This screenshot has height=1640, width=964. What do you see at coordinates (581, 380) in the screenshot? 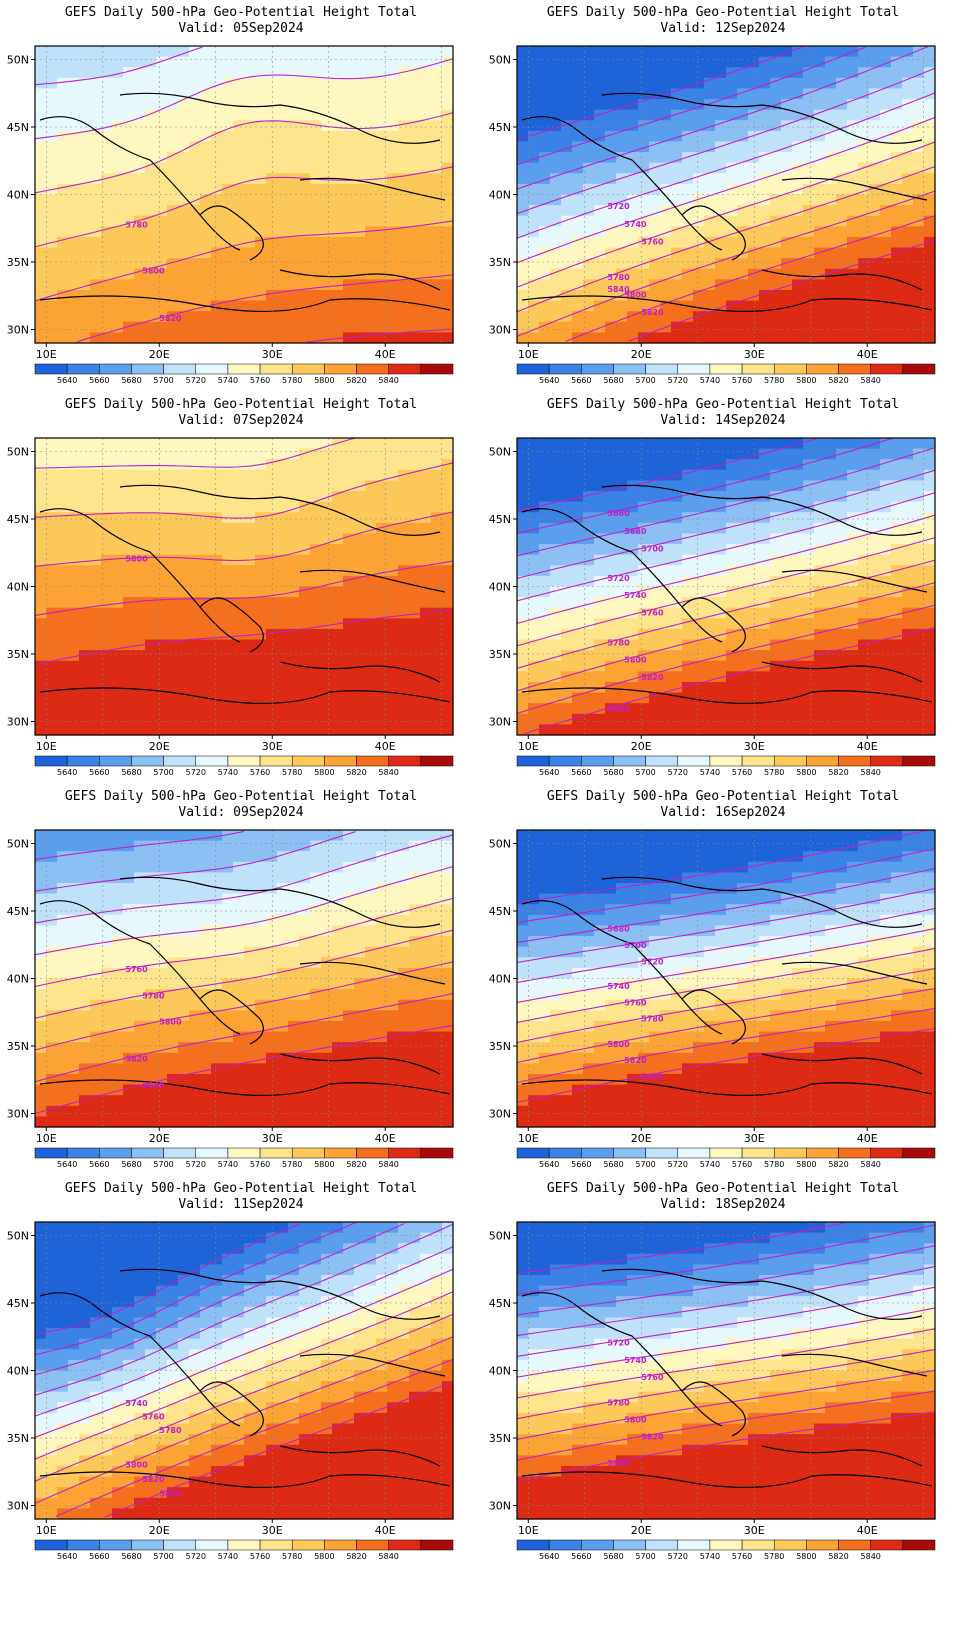
I see `colorbar-label: 5660` at bounding box center [581, 380].